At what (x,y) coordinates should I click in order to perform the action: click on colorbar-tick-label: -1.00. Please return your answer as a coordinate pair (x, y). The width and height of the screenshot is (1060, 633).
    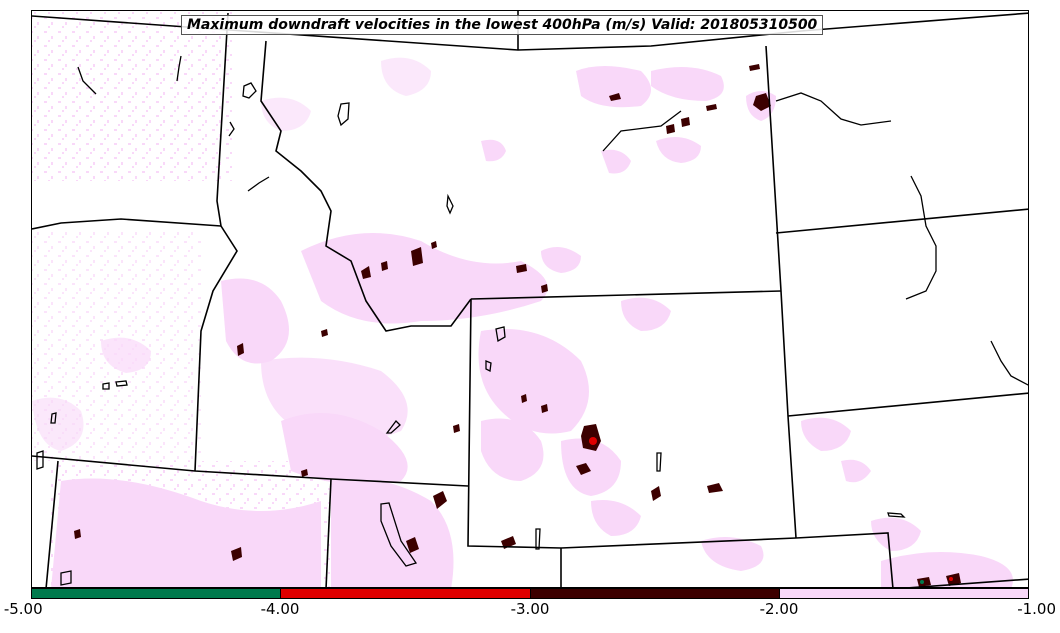
    Looking at the image, I should click on (1036, 609).